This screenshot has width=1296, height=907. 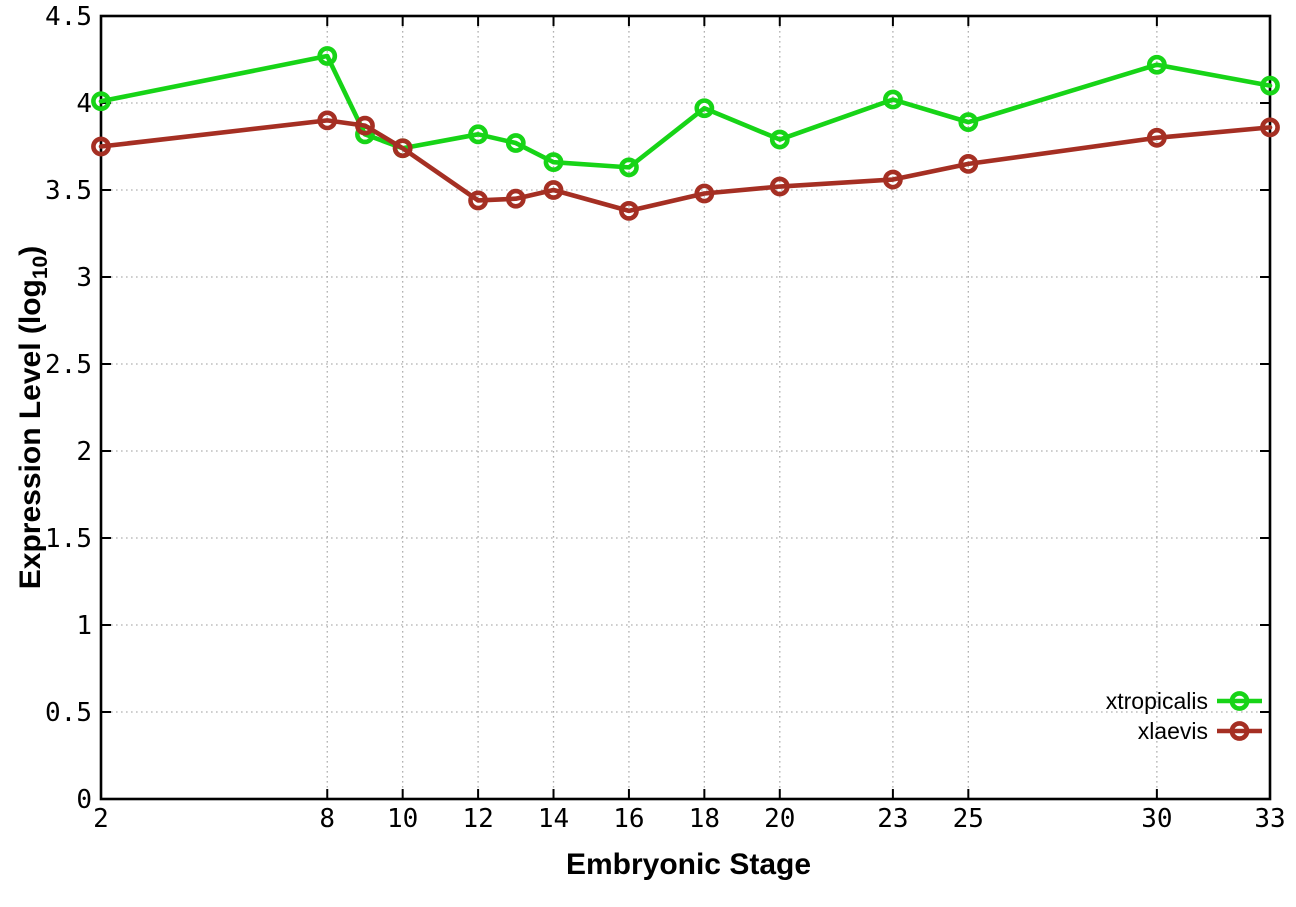 I want to click on y-tick-label: 2.5, so click(x=68, y=365).